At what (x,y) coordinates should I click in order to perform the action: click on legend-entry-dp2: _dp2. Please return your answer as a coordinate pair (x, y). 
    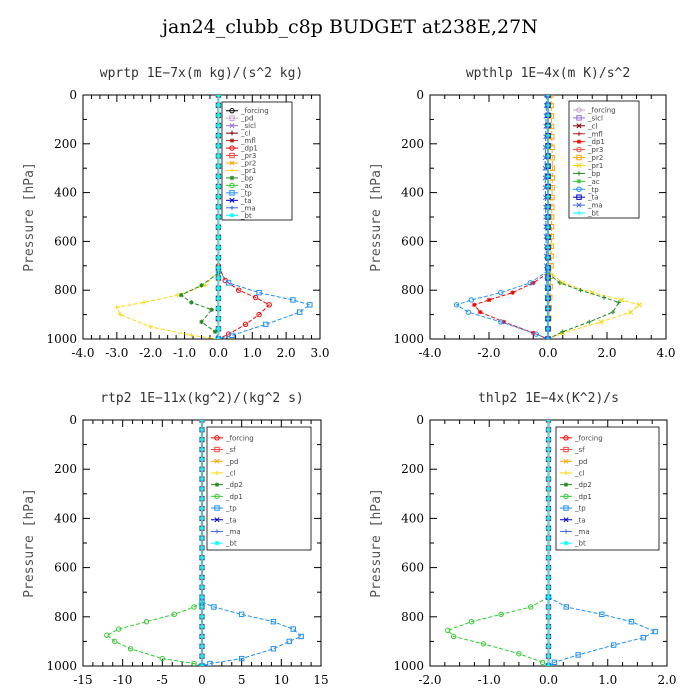
    Looking at the image, I should click on (234, 485).